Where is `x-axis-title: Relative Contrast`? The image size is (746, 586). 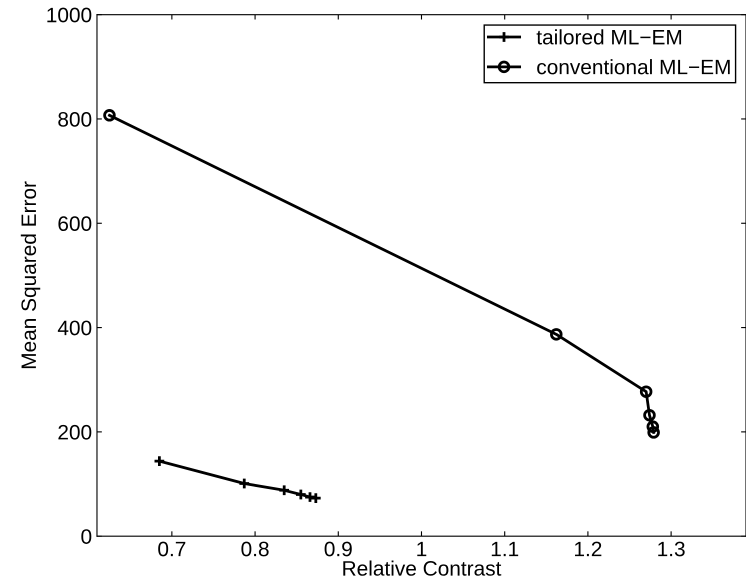 x-axis-title: Relative Contrast is located at coordinates (422, 568).